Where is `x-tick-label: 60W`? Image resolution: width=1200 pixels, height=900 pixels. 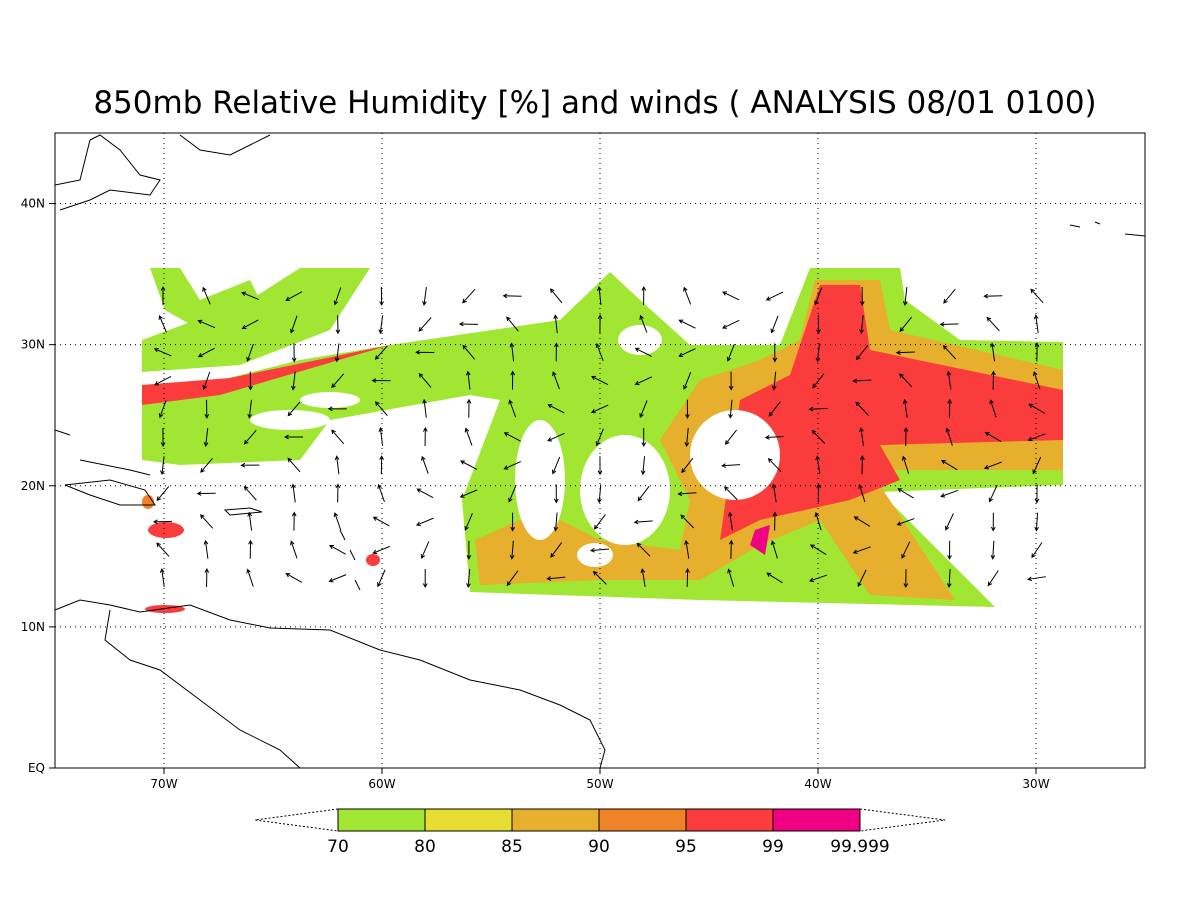
x-tick-label: 60W is located at coordinates (381, 784).